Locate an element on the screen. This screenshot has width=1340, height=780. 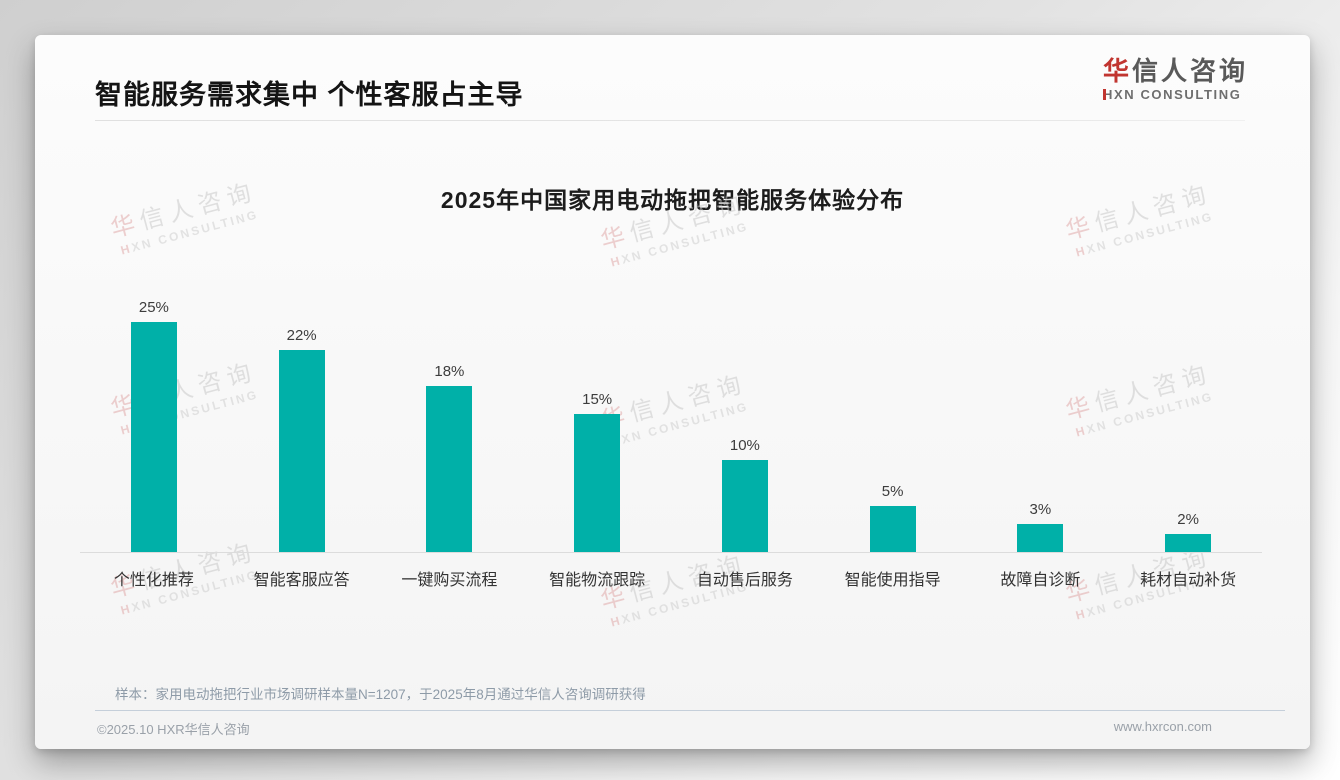
website-text: www.hxrcon.com is located at coordinates (1162, 726).